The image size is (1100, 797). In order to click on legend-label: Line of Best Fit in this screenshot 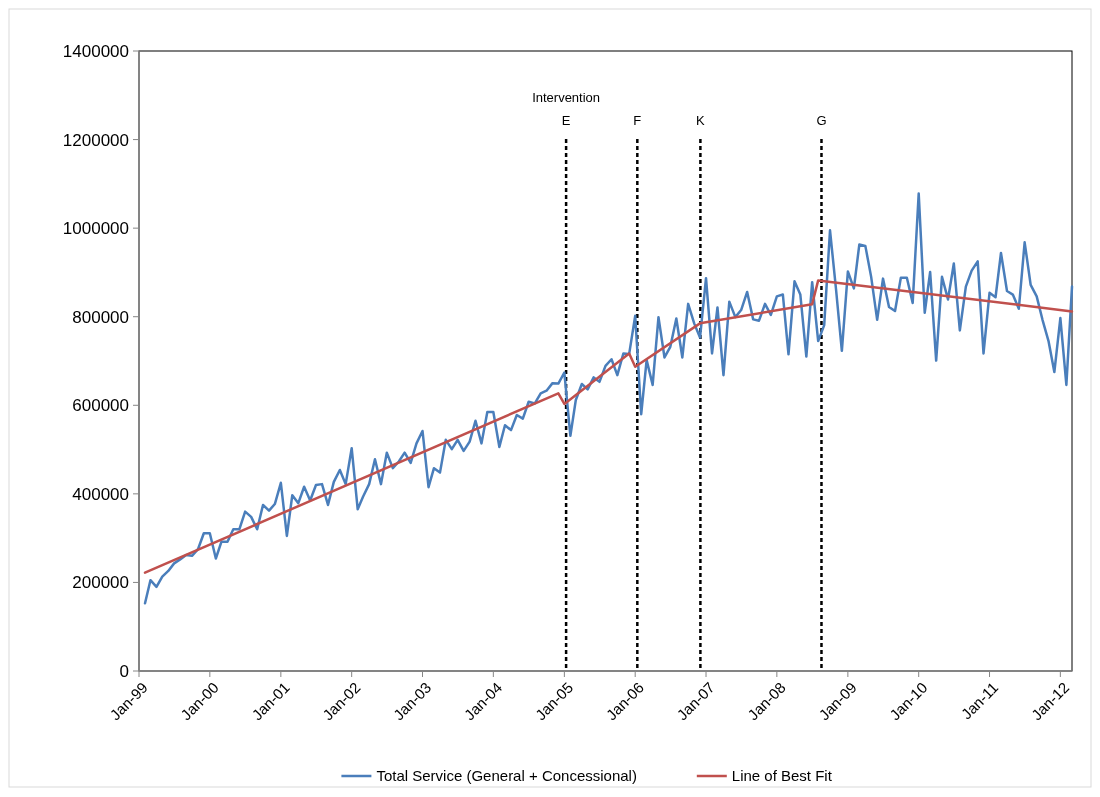, I will do `click(782, 776)`.